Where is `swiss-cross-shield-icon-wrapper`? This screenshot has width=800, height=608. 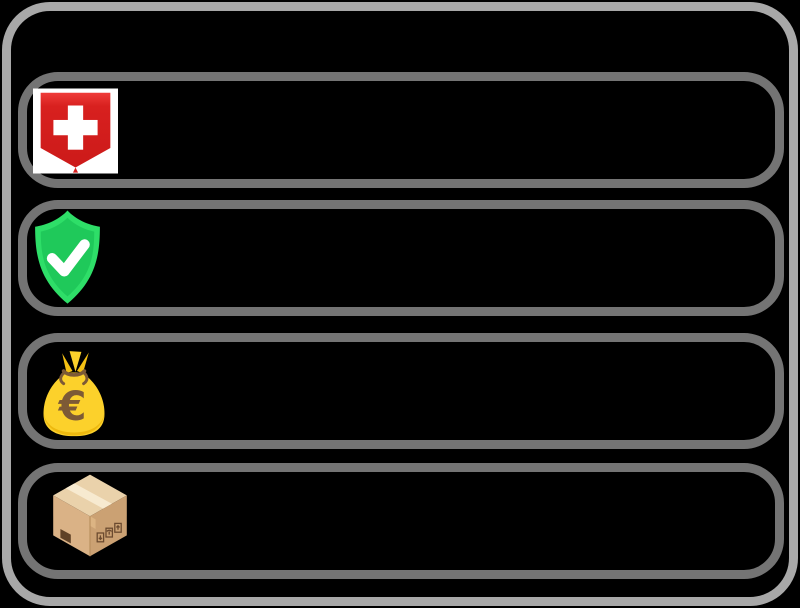 swiss-cross-shield-icon-wrapper is located at coordinates (75, 131).